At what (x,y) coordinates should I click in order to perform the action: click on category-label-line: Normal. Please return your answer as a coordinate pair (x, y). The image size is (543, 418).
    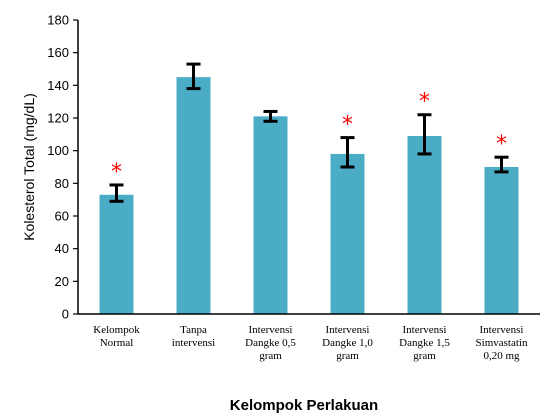
    Looking at the image, I should click on (117, 343).